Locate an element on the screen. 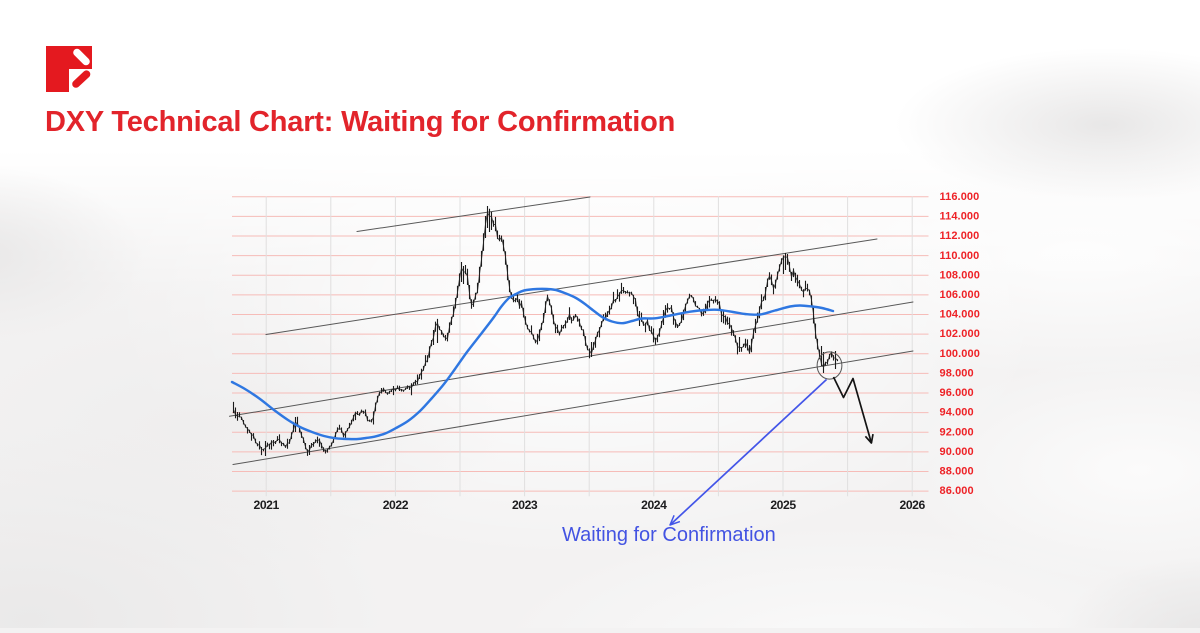 This screenshot has width=1200, height=633. svg-text: 2022 is located at coordinates (396, 505).